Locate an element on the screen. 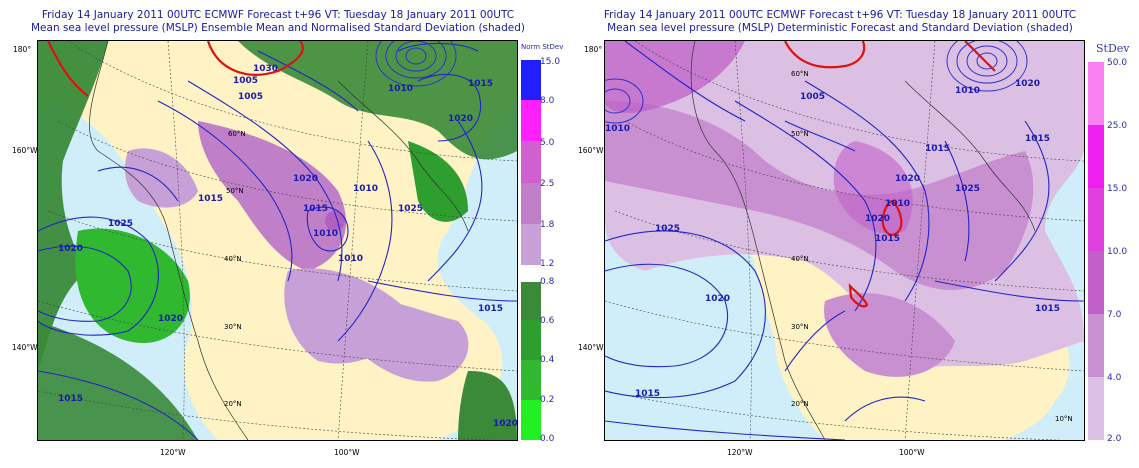 Image resolution: width=1139 pixels, height=468 pixels. left-lat-label: 60°N is located at coordinates (237, 134).